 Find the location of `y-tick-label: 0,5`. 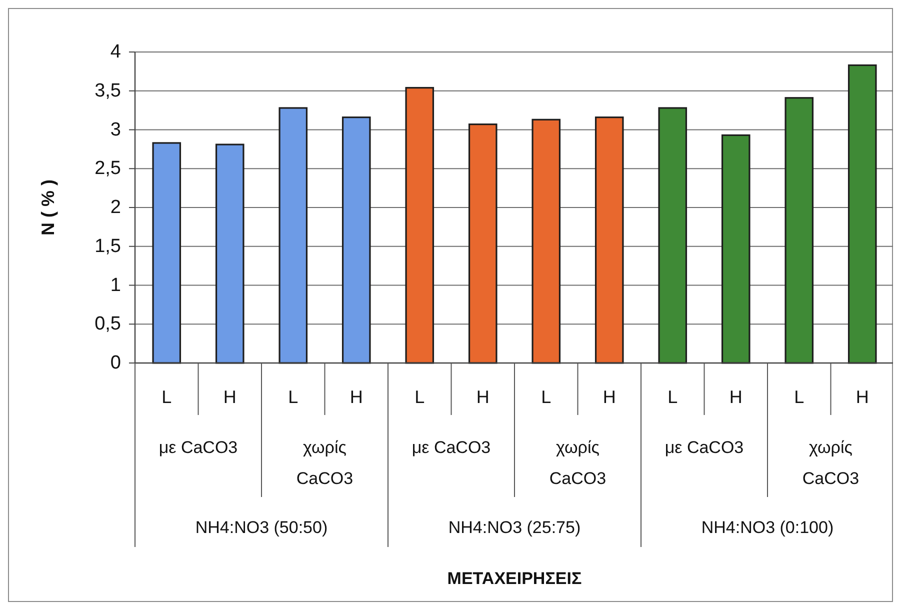

y-tick-label: 0,5 is located at coordinates (107, 324).